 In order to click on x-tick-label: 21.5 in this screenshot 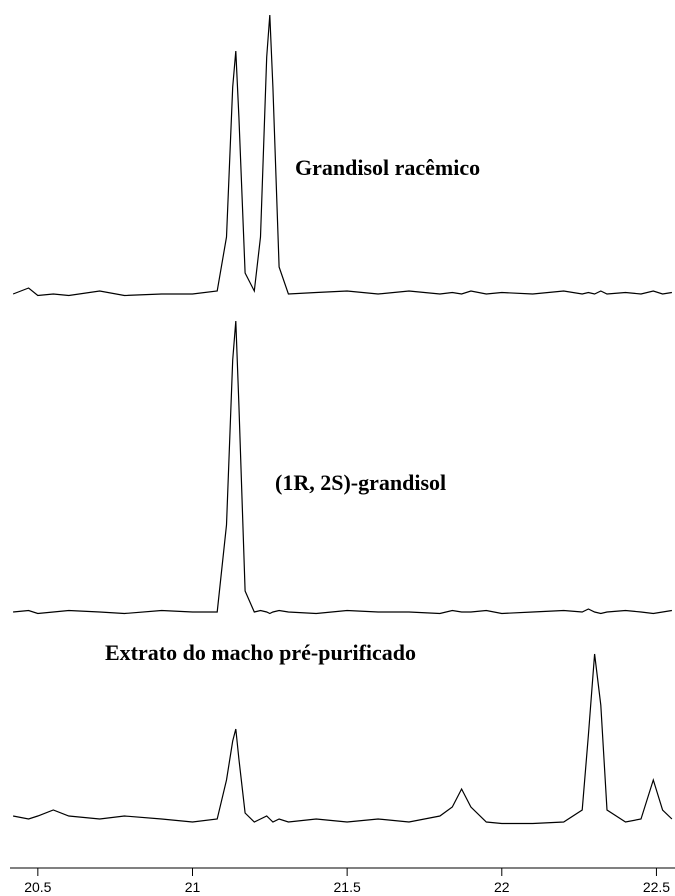, I will do `click(347, 887)`.